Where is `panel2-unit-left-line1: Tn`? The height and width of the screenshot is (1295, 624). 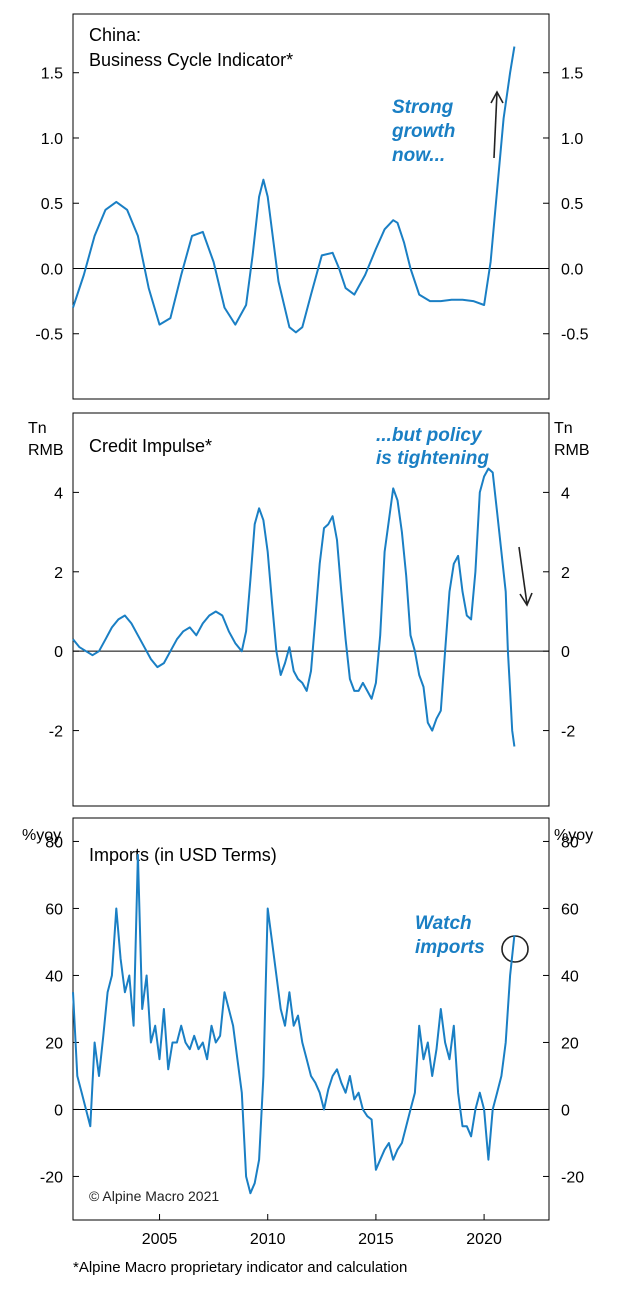
panel2-unit-left-line1: Tn is located at coordinates (37, 428).